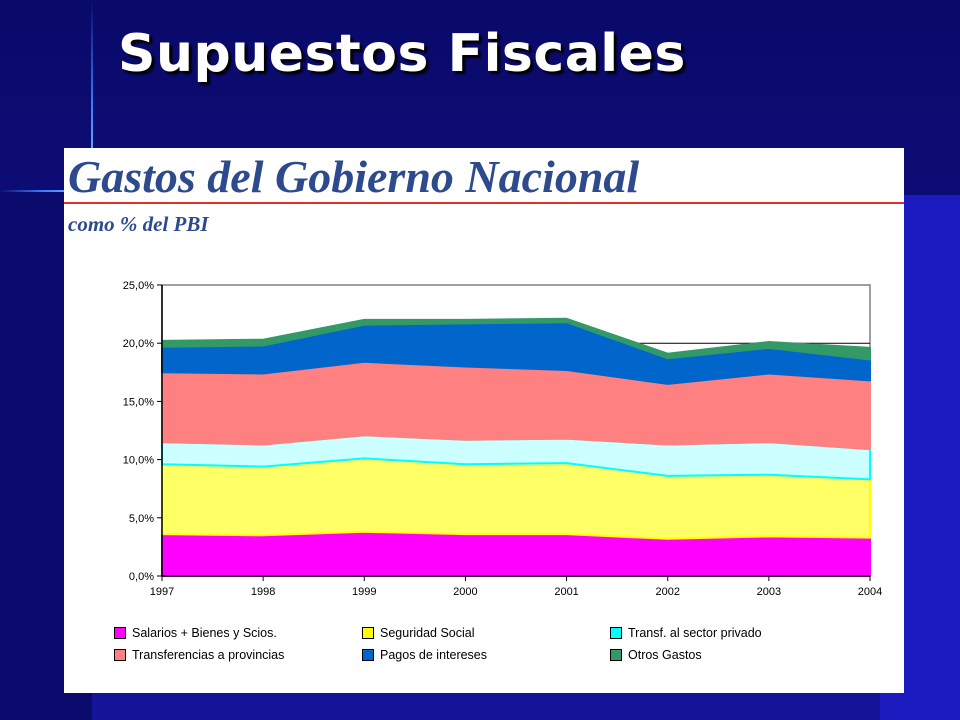  I want to click on y-tick-label: 0,0%, so click(141, 577).